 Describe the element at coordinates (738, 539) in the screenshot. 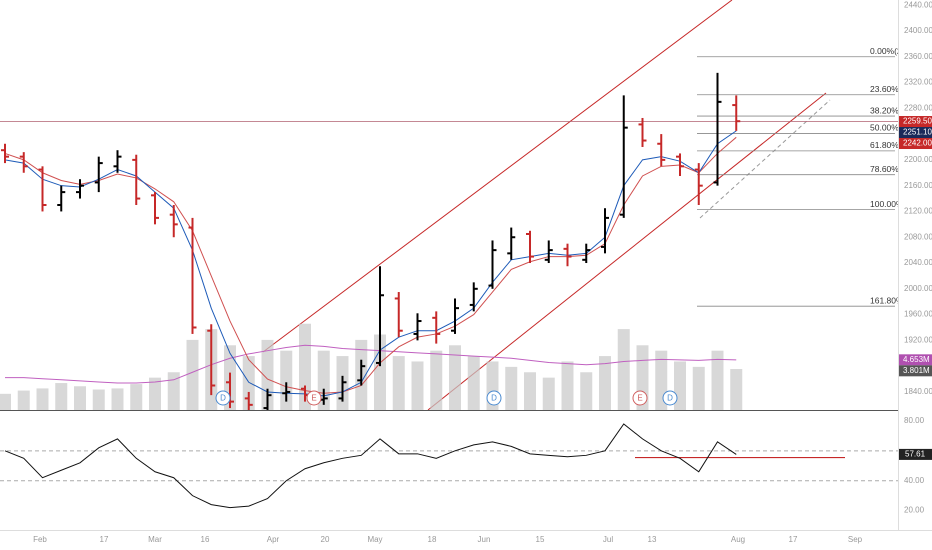

I see `x-tick-label: Aug` at that location.